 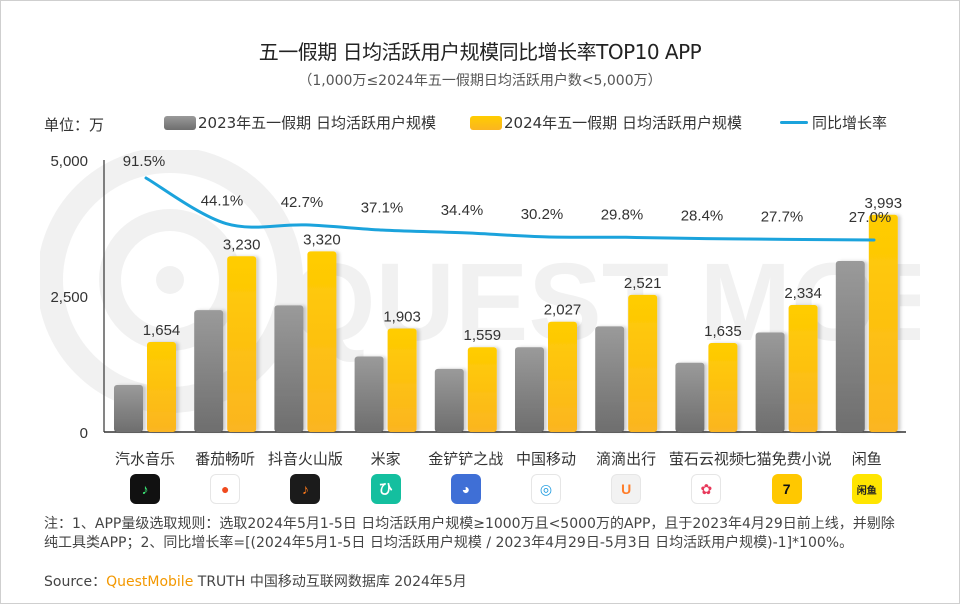 What do you see at coordinates (222, 201) in the screenshot?
I see `growth-rate-label: 44.1%` at bounding box center [222, 201].